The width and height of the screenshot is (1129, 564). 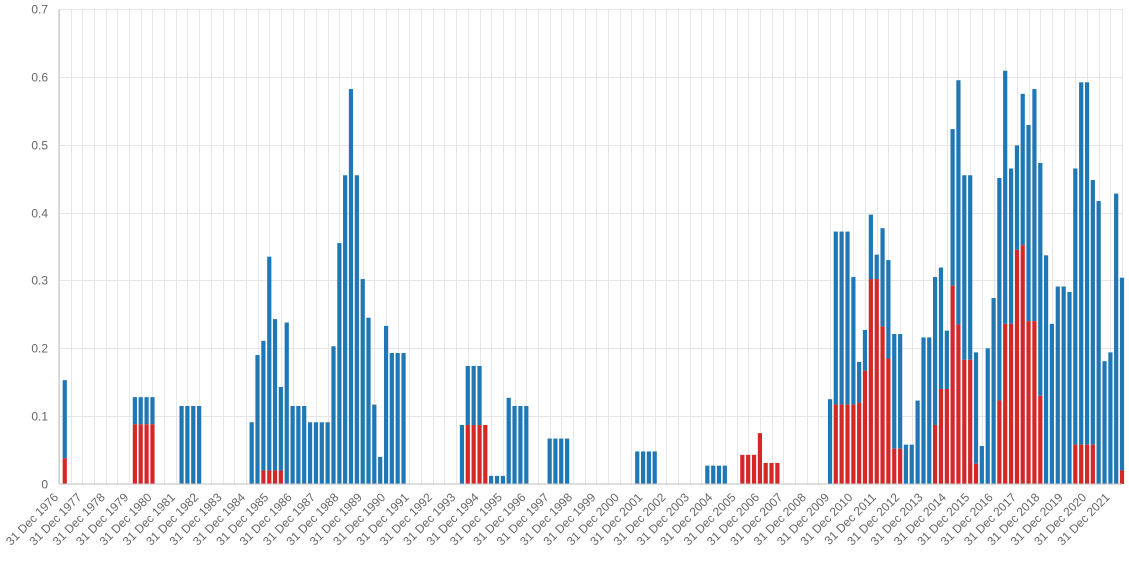 I want to click on y-tick-label: 0.4, so click(x=39, y=214).